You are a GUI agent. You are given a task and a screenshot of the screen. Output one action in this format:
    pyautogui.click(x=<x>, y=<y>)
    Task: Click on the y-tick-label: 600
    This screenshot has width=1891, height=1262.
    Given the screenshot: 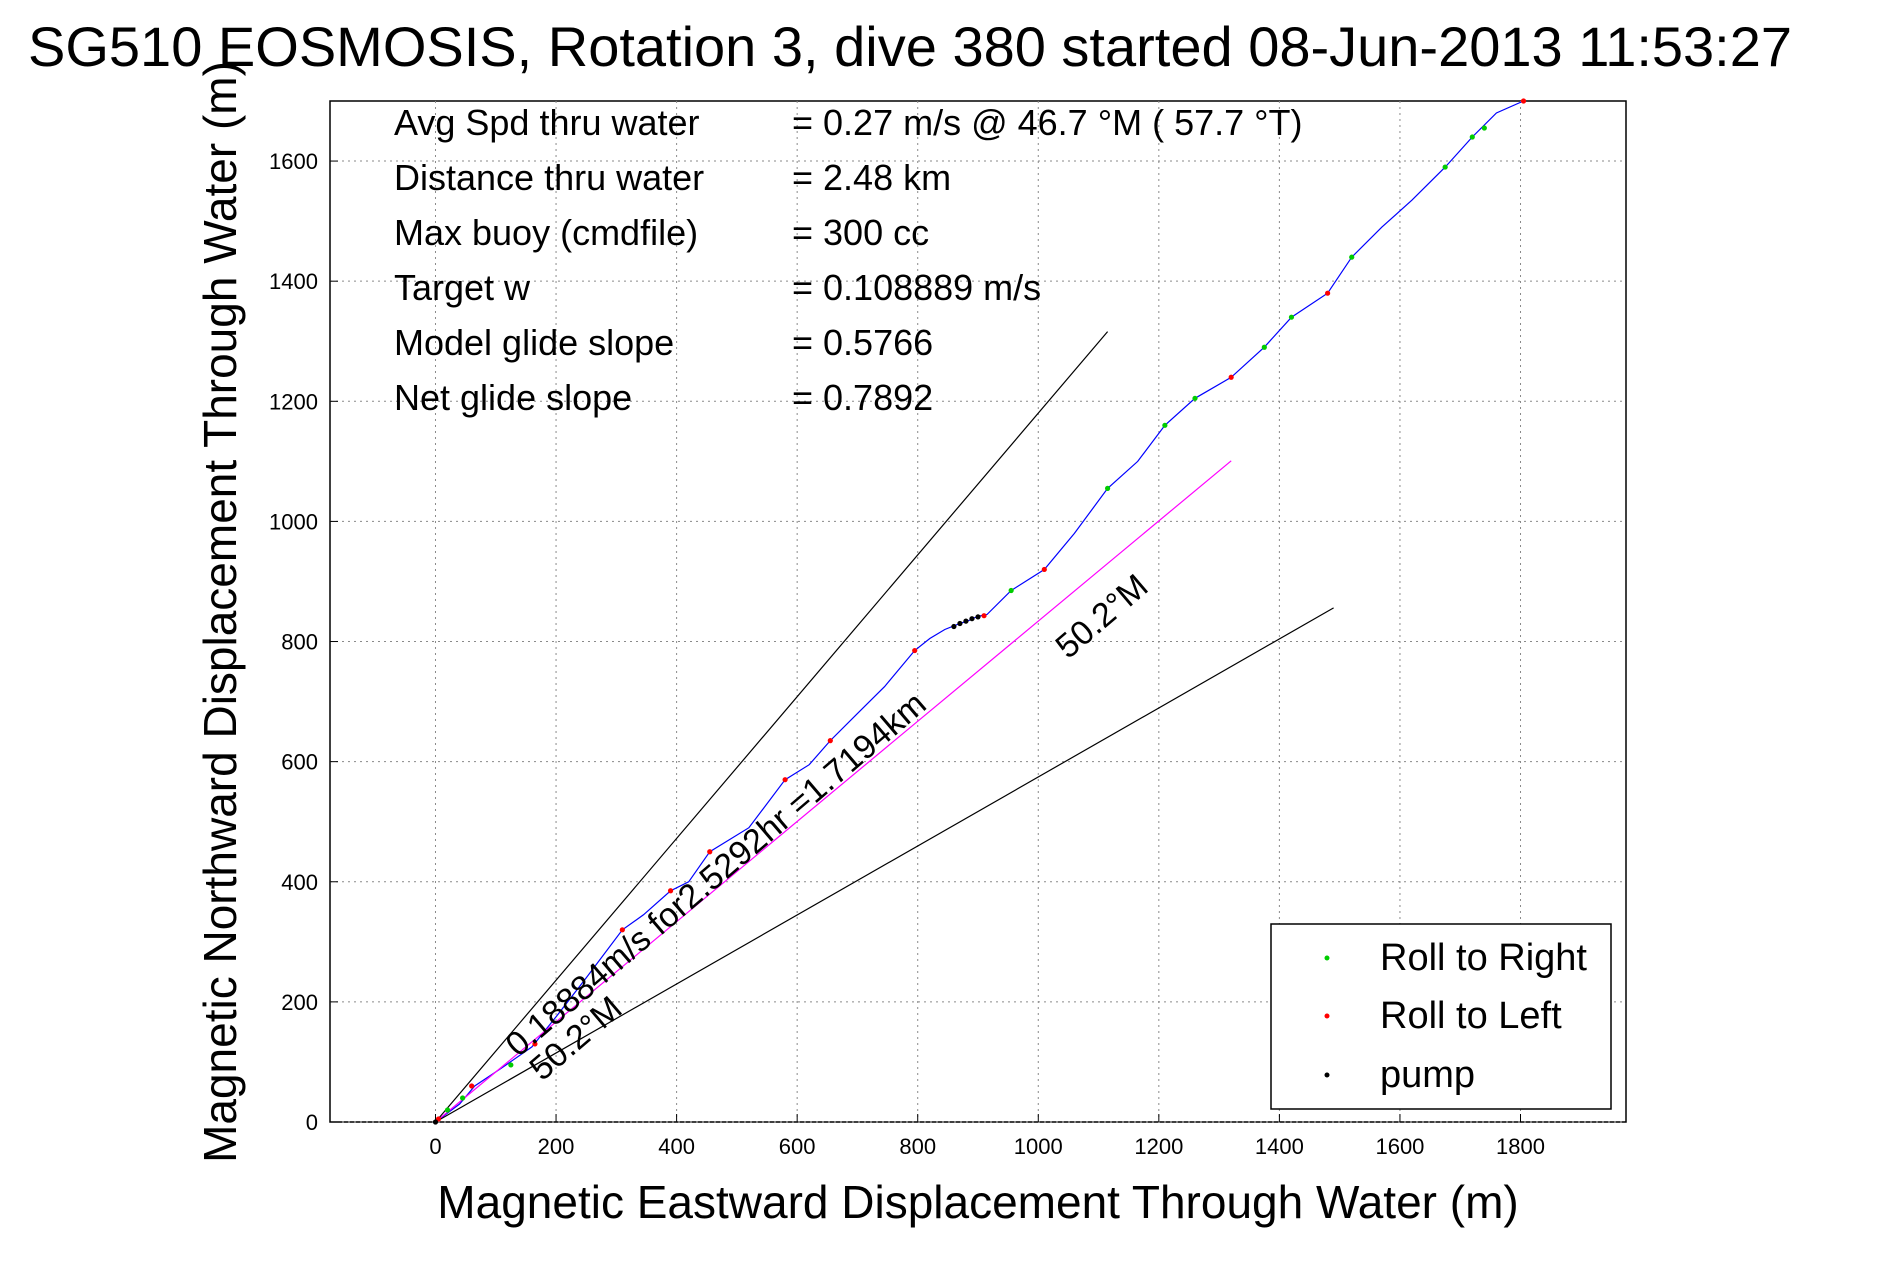 What is the action you would take?
    pyautogui.click(x=299, y=762)
    